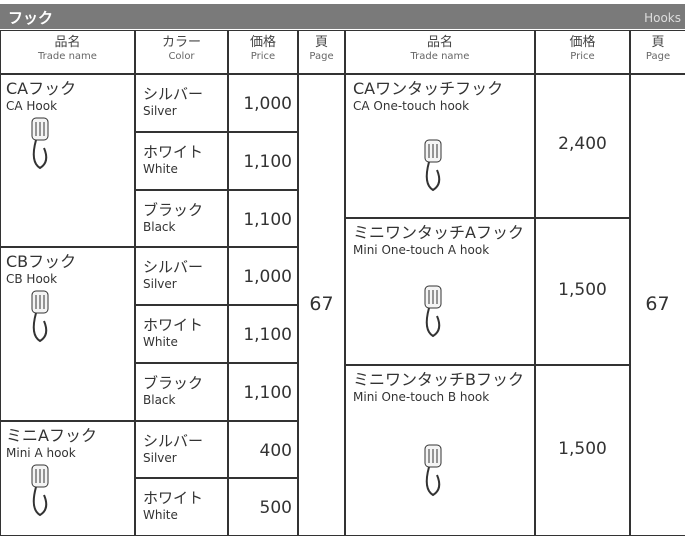 The image size is (685, 536). What do you see at coordinates (32, 106) in the screenshot?
I see `product-name-en: CA Hook` at bounding box center [32, 106].